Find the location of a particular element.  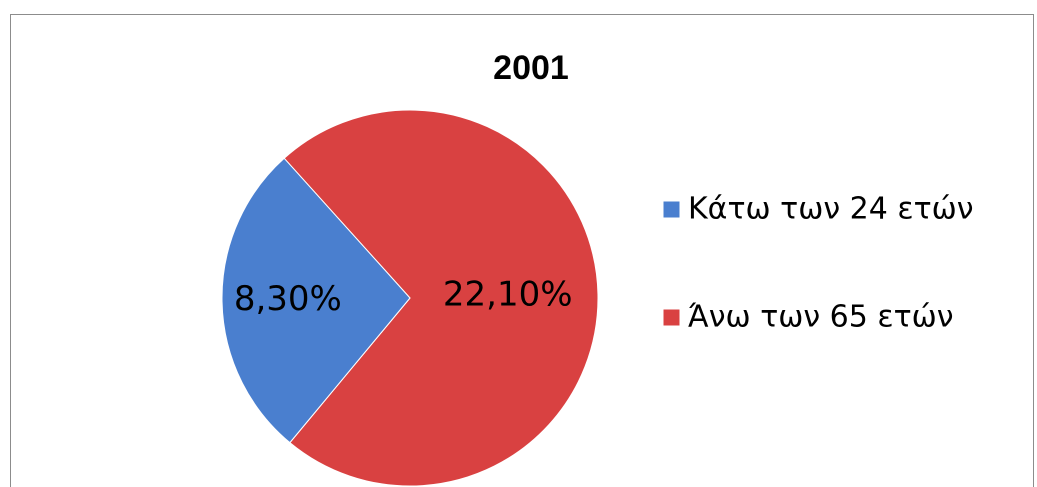

pie-slice is located at coordinates (316, 300).